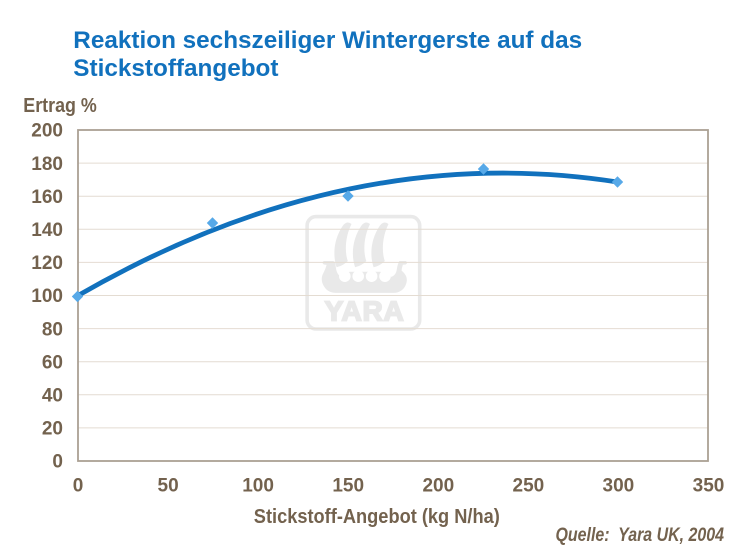 The height and width of the screenshot is (548, 730). What do you see at coordinates (377, 516) in the screenshot?
I see `svg-text: Stickstoff-Angebot (kg N/ha)` at bounding box center [377, 516].